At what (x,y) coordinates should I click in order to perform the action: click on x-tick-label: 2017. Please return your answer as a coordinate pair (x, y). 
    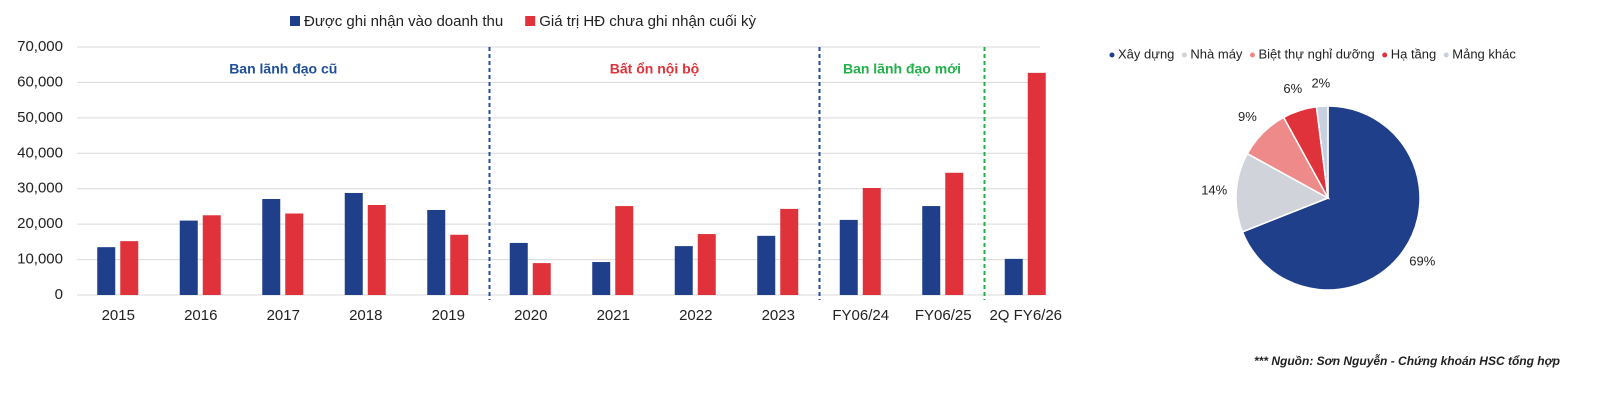
    Looking at the image, I should click on (283, 315).